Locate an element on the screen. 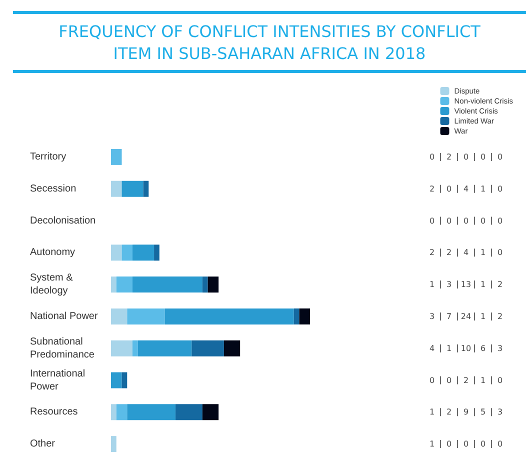  y-tick-label: International Power is located at coordinates (59, 380).